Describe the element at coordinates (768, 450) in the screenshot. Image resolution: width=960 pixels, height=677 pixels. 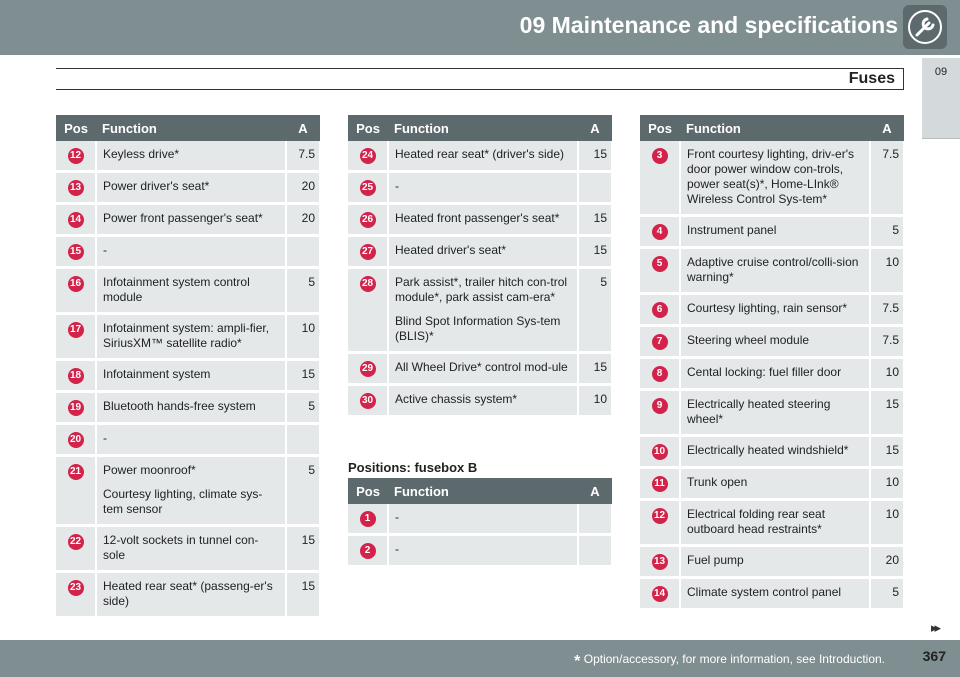
I see `function-text: Electrically heated windshield*` at that location.